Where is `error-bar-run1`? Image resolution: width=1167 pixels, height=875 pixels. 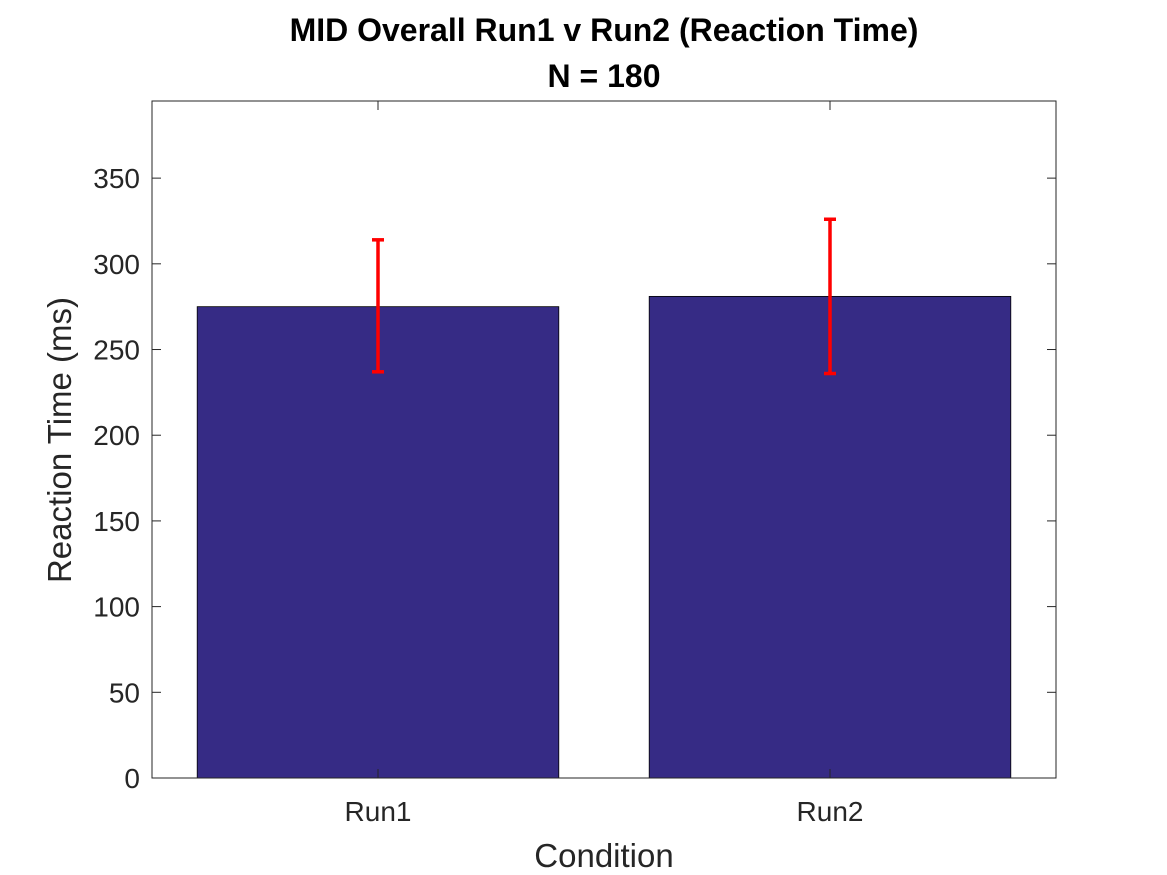 error-bar-run1 is located at coordinates (378, 306).